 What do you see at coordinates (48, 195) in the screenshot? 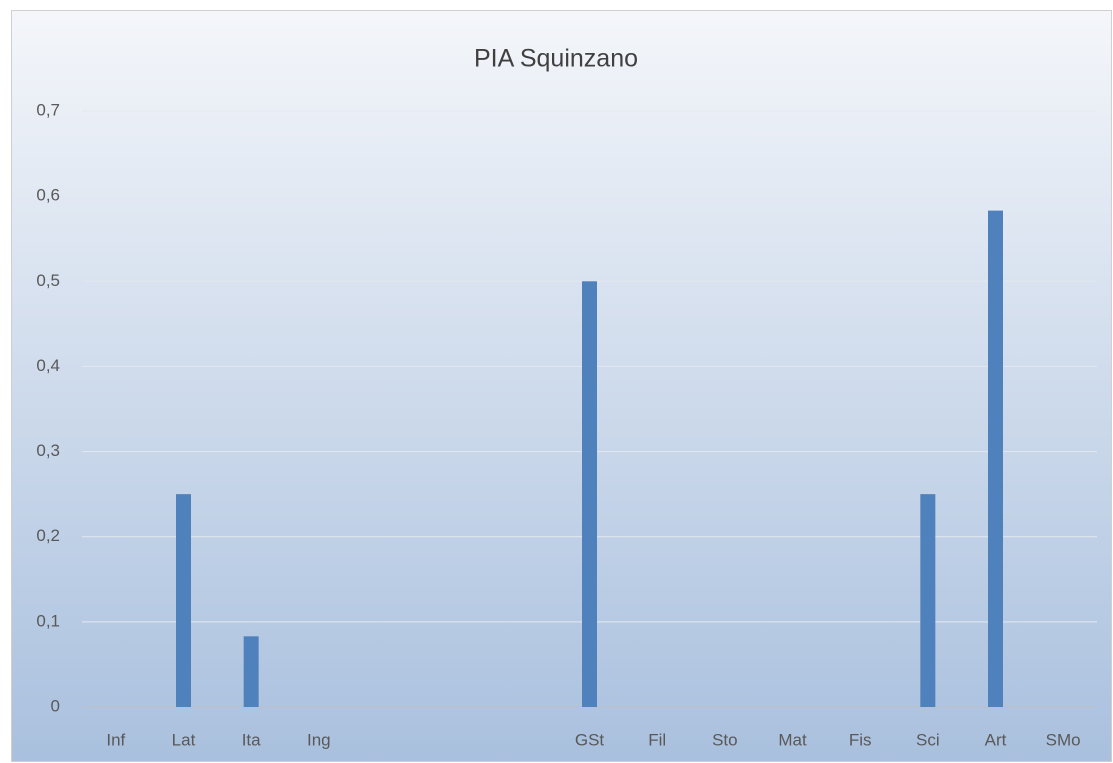
I see `y-tick-label: 0,6` at bounding box center [48, 195].